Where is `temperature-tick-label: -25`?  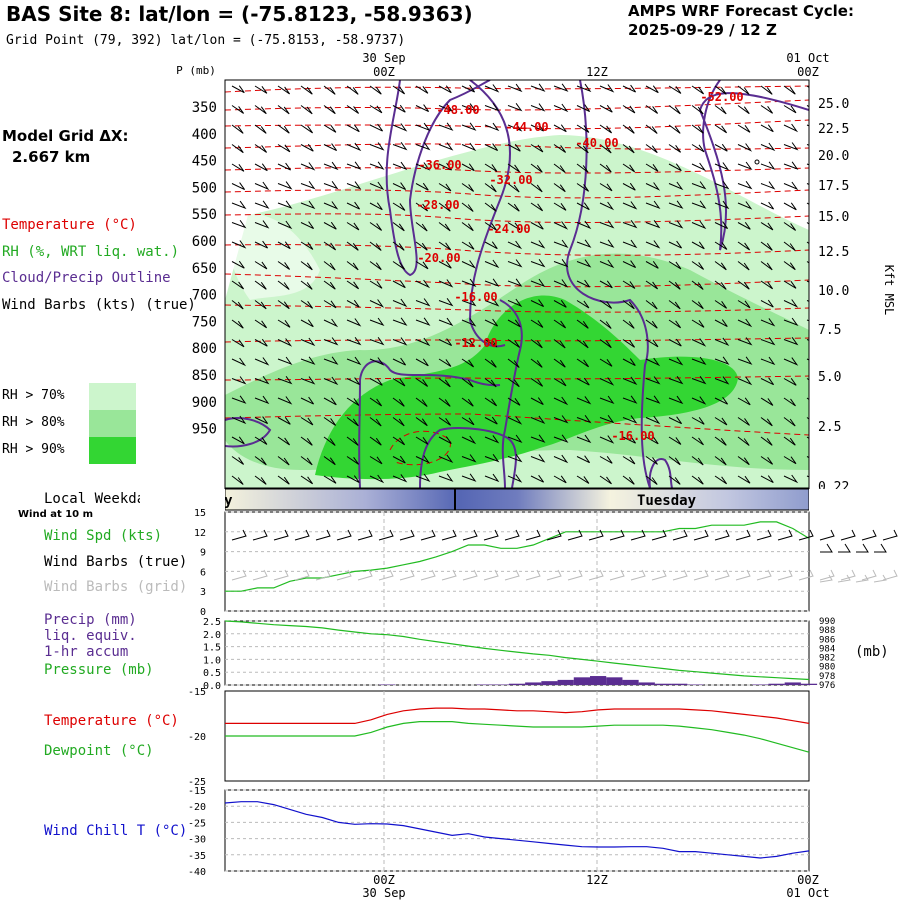 temperature-tick-label: -25 is located at coordinates (197, 782).